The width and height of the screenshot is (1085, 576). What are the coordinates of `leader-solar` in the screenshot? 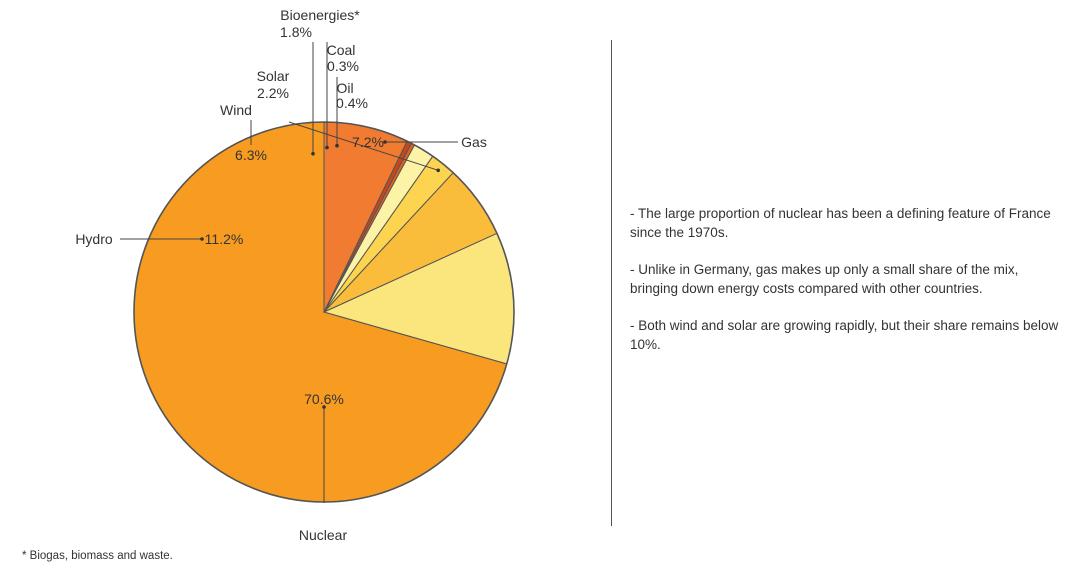 It's located at (363, 146).